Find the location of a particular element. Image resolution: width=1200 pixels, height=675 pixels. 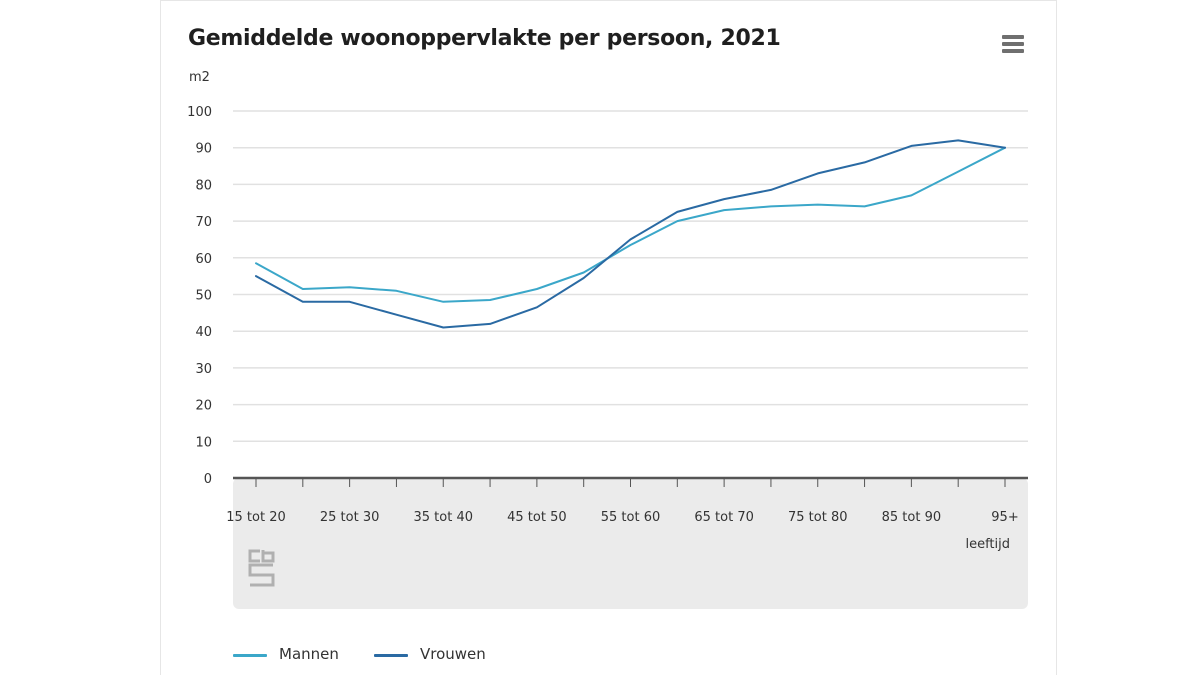

x-tick-label: 95+ is located at coordinates (1004, 517).